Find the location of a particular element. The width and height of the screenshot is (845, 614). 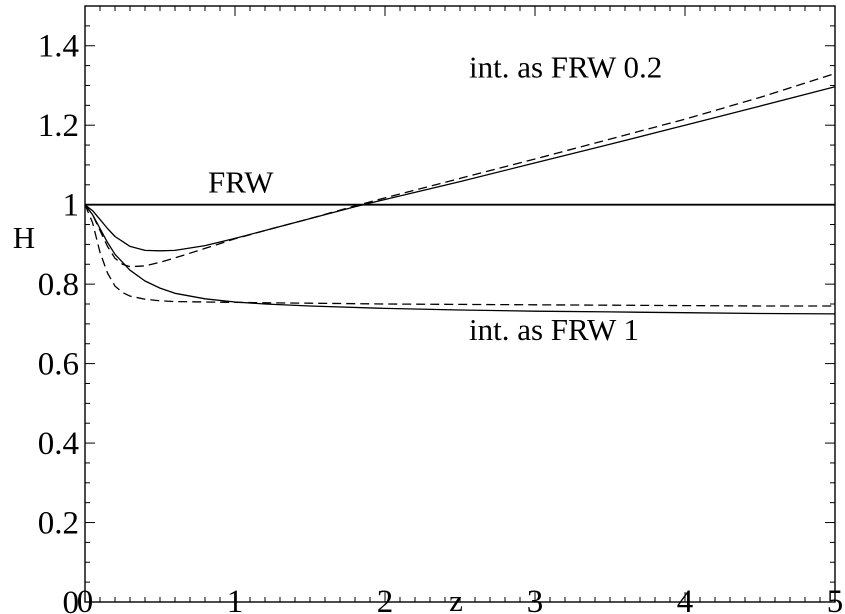

x-axis-label: z is located at coordinates (456, 598).